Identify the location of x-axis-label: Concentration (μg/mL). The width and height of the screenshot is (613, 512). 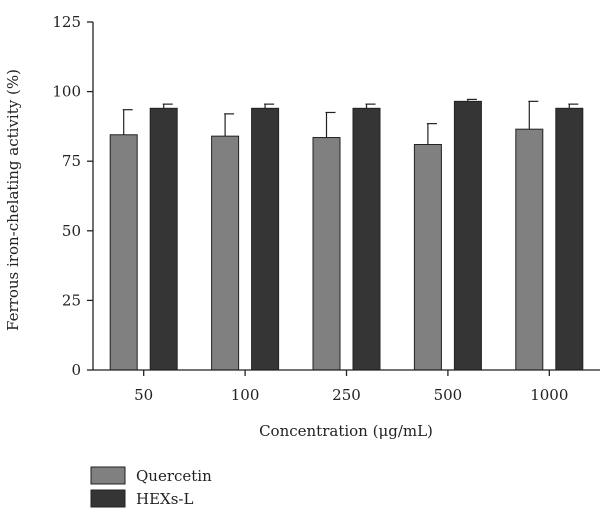
(346, 431).